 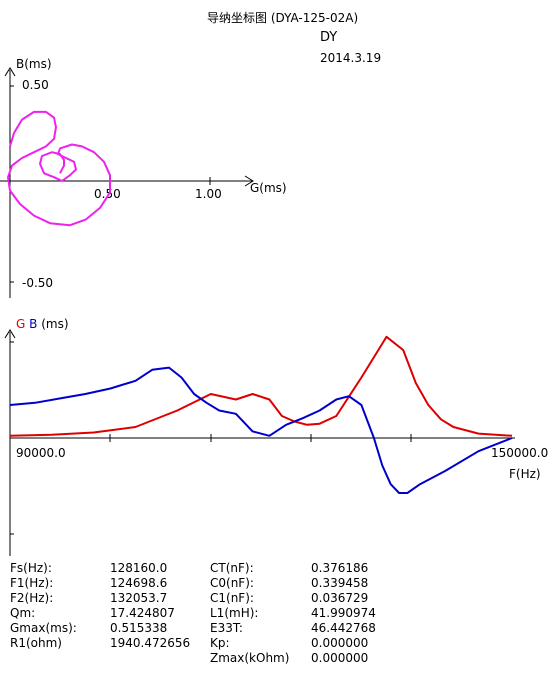 What do you see at coordinates (268, 188) in the screenshot?
I see `admittance-xlabel: G(ms)` at bounding box center [268, 188].